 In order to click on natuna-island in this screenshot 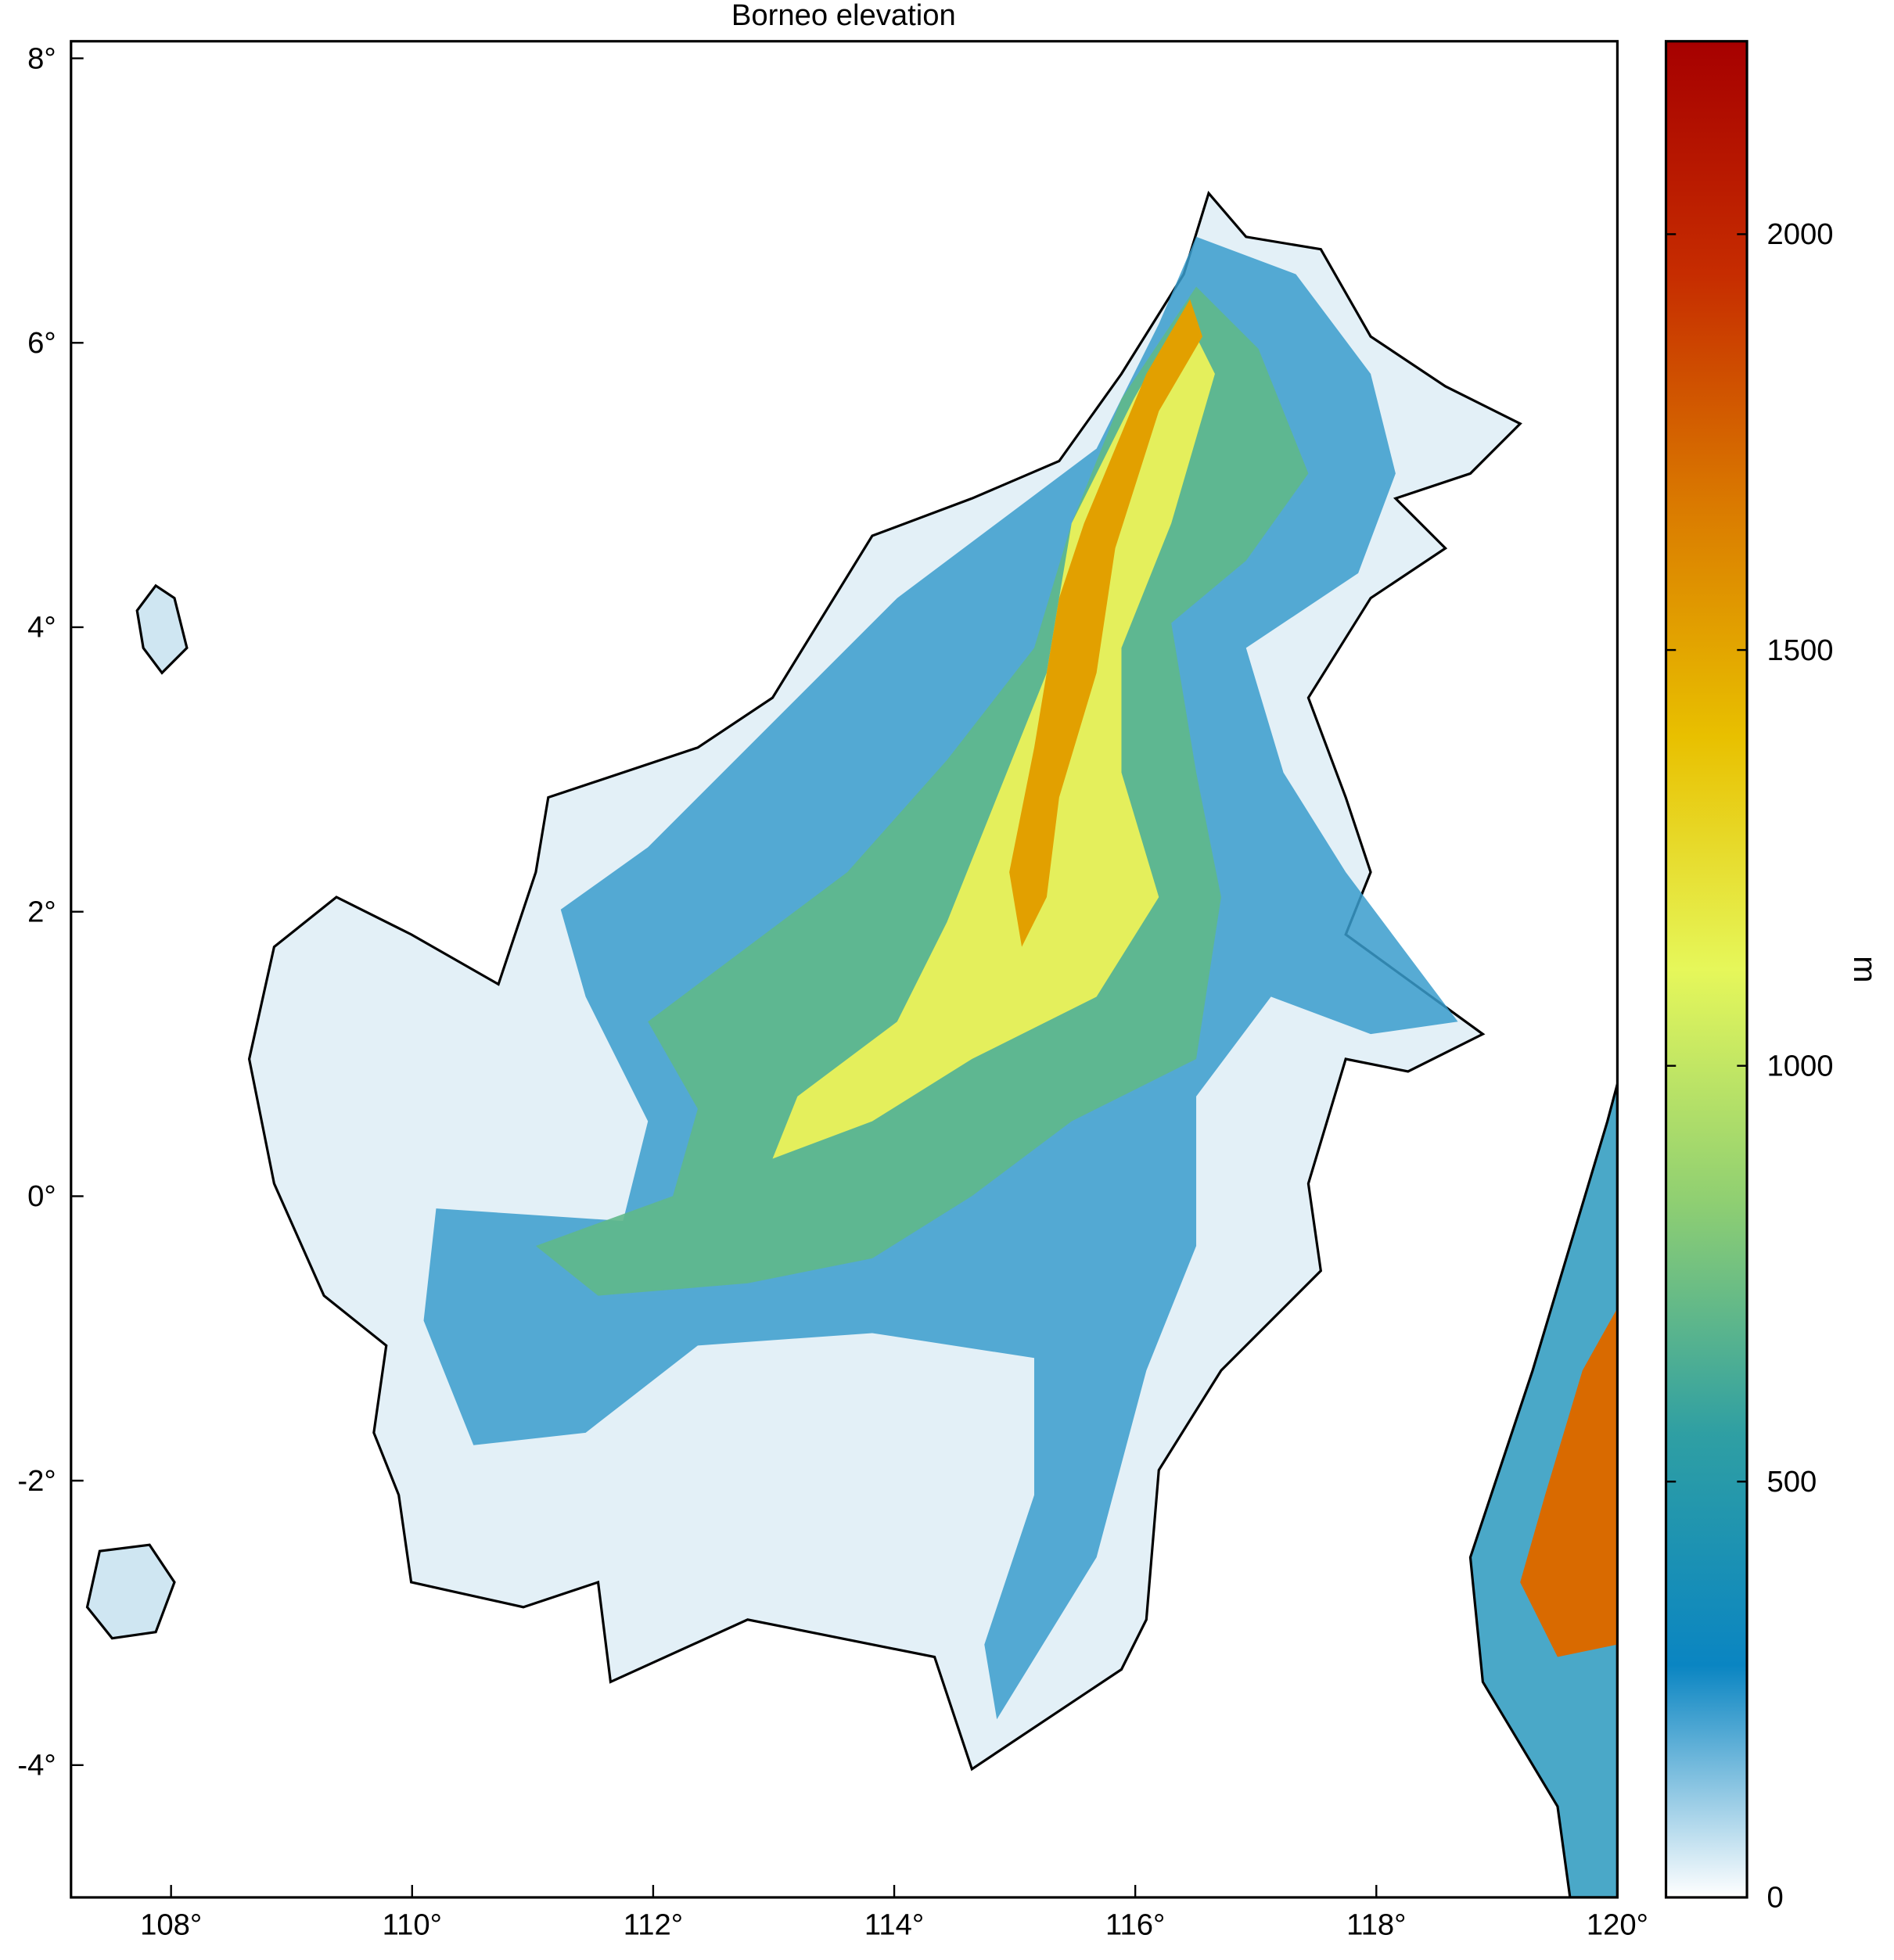, I will do `click(162, 629)`.